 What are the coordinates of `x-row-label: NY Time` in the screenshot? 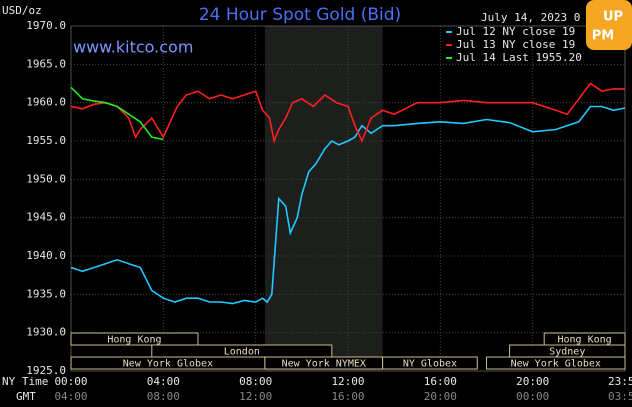 It's located at (25, 381).